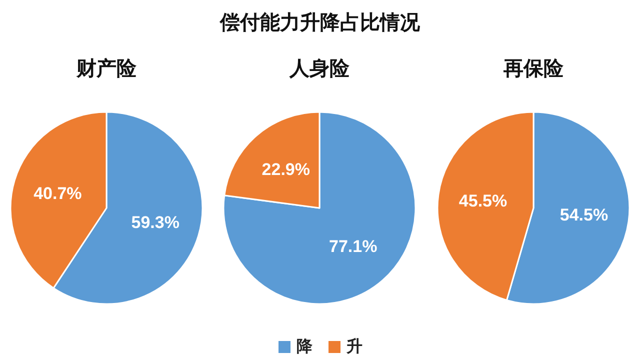  What do you see at coordinates (58, 193) in the screenshot?
I see `data-label: 40.7%` at bounding box center [58, 193].